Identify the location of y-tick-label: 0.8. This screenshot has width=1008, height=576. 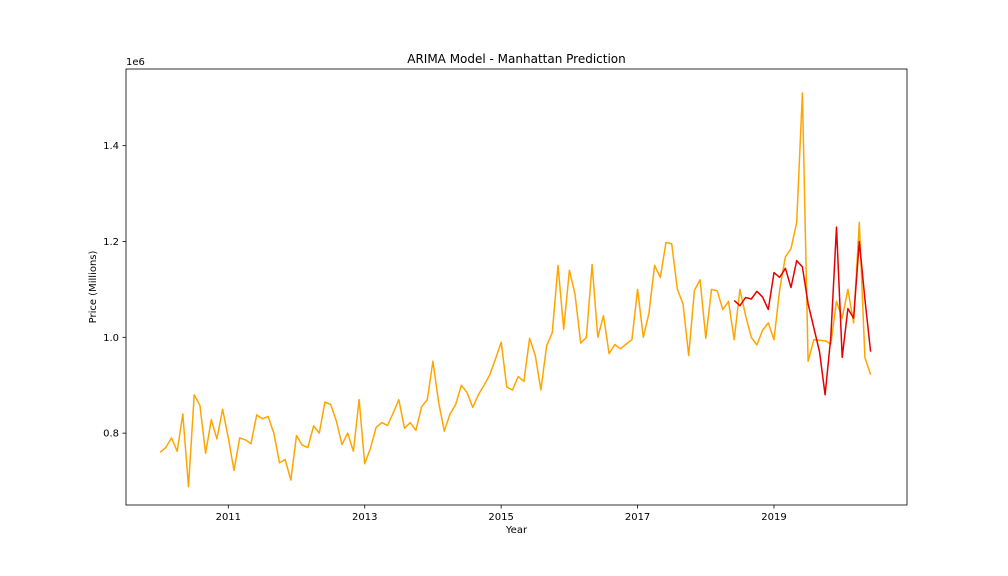
(111, 434).